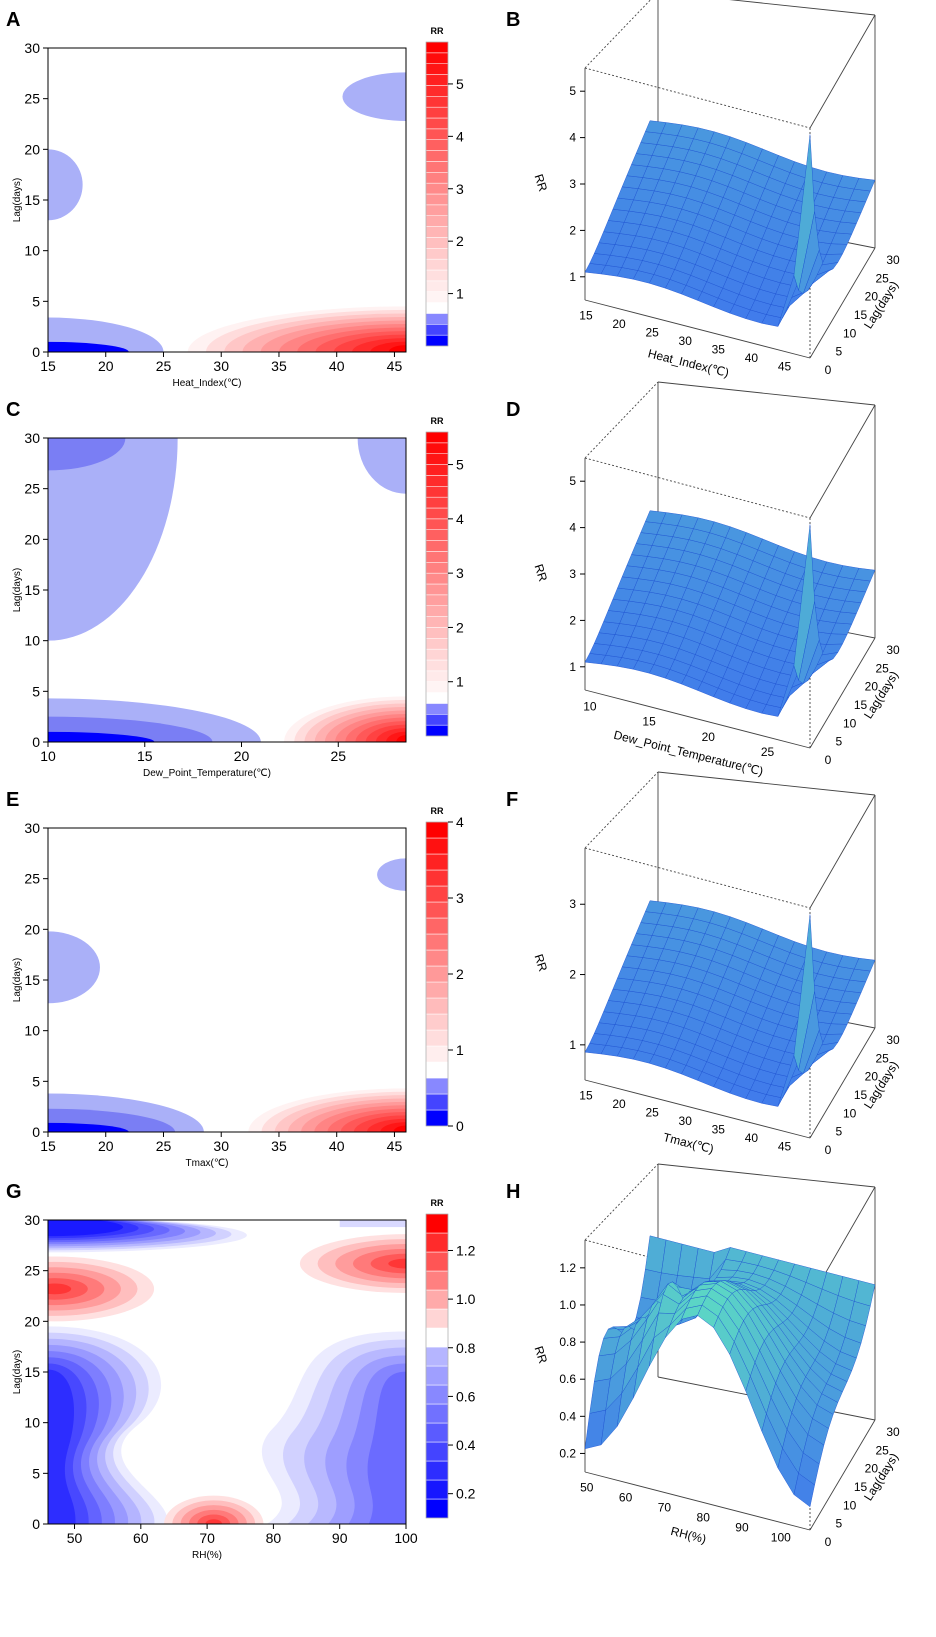 Image resolution: width=936 pixels, height=1637 pixels. I want to click on x-tick-label: 35, so click(719, 1129).